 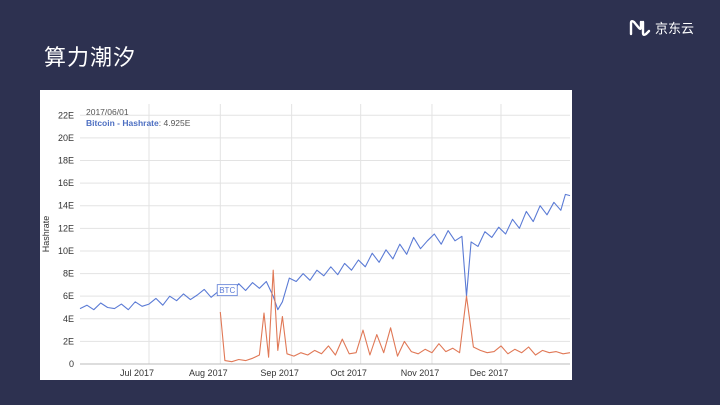 I want to click on btc-marker: BTC, so click(x=227, y=290).